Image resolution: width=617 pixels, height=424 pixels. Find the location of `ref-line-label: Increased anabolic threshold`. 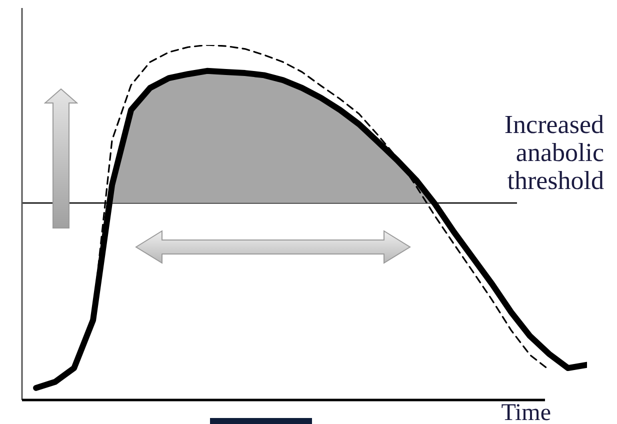

ref-line-label: Increased anabolic threshold is located at coordinates (554, 152).